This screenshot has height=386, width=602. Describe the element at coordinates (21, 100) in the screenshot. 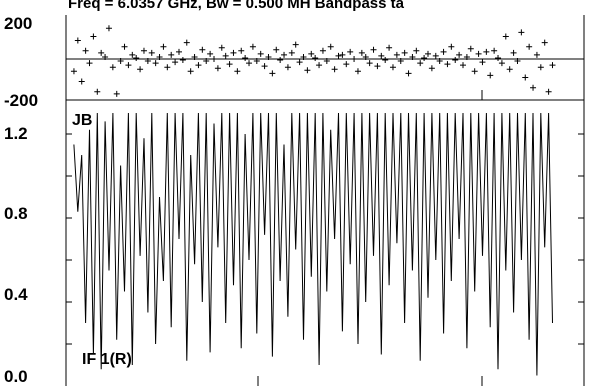

I see `phase-ytick-minus200: -200` at that location.